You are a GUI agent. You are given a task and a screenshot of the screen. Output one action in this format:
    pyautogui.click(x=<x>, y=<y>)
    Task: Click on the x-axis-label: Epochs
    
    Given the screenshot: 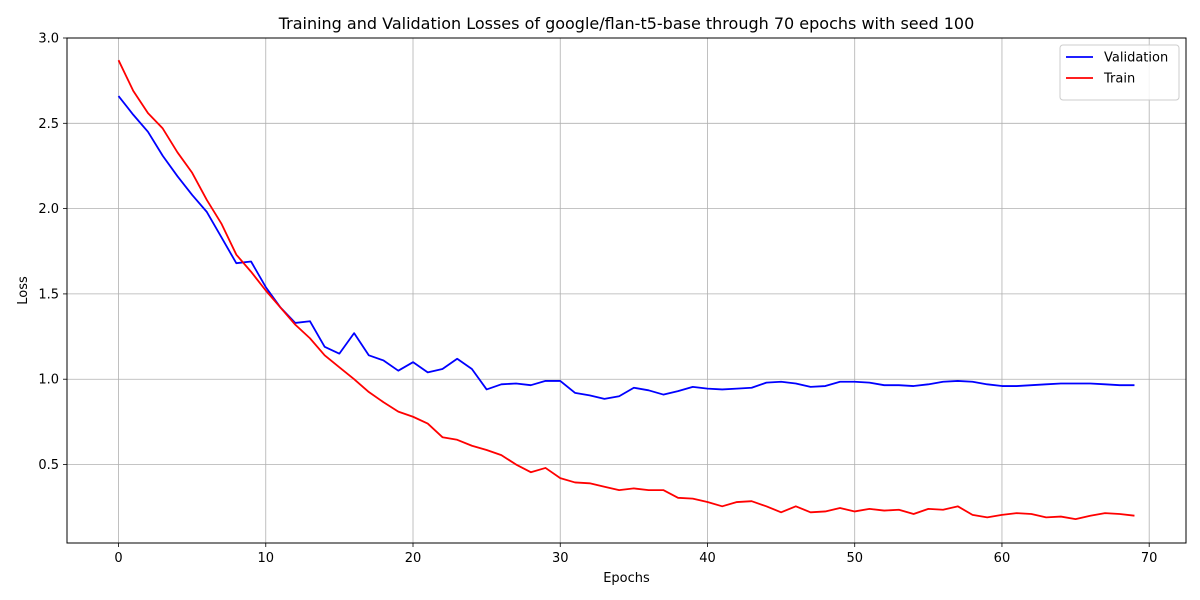 What is the action you would take?
    pyautogui.click(x=626, y=578)
    